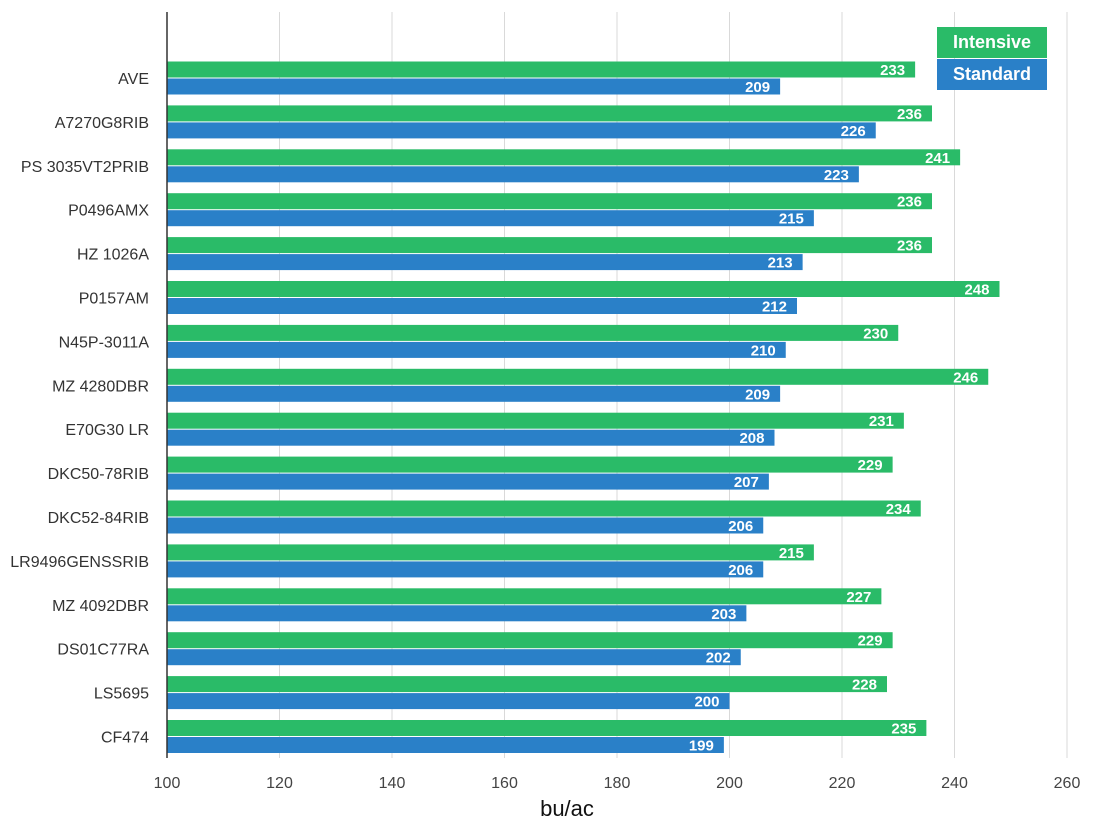  I want to click on bar-value-label: 203, so click(723, 614).